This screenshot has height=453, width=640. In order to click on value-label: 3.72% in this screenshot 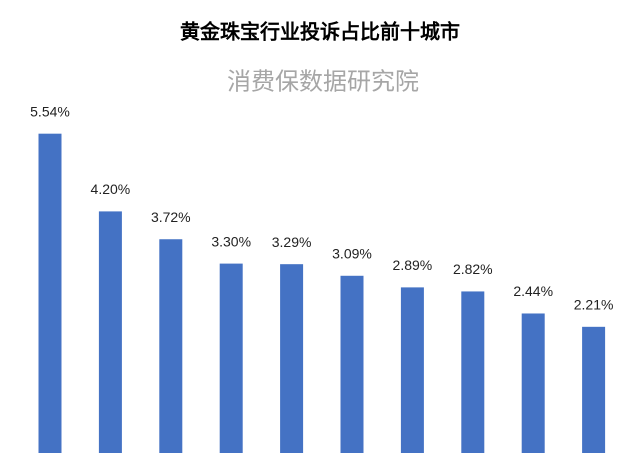, I will do `click(171, 217)`.